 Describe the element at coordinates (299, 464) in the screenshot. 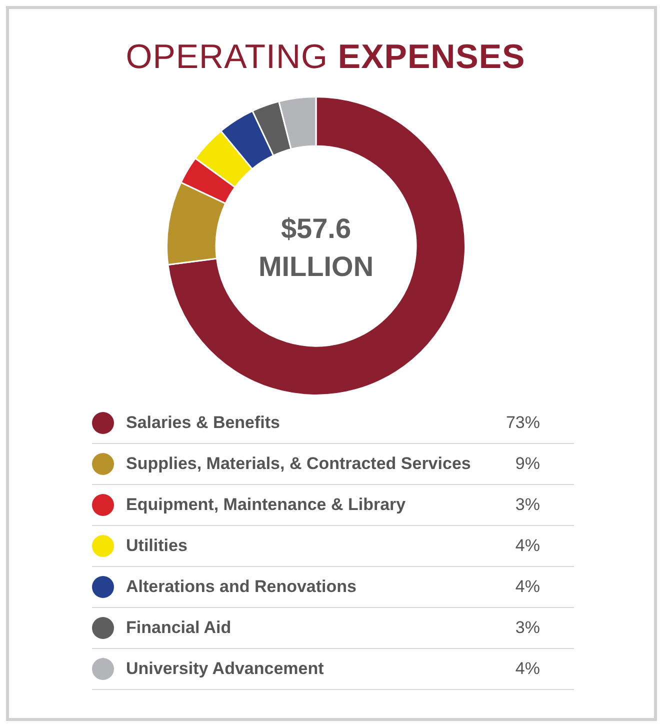

I see `legend-label: Supplies, Materials, & Contracted Services` at that location.